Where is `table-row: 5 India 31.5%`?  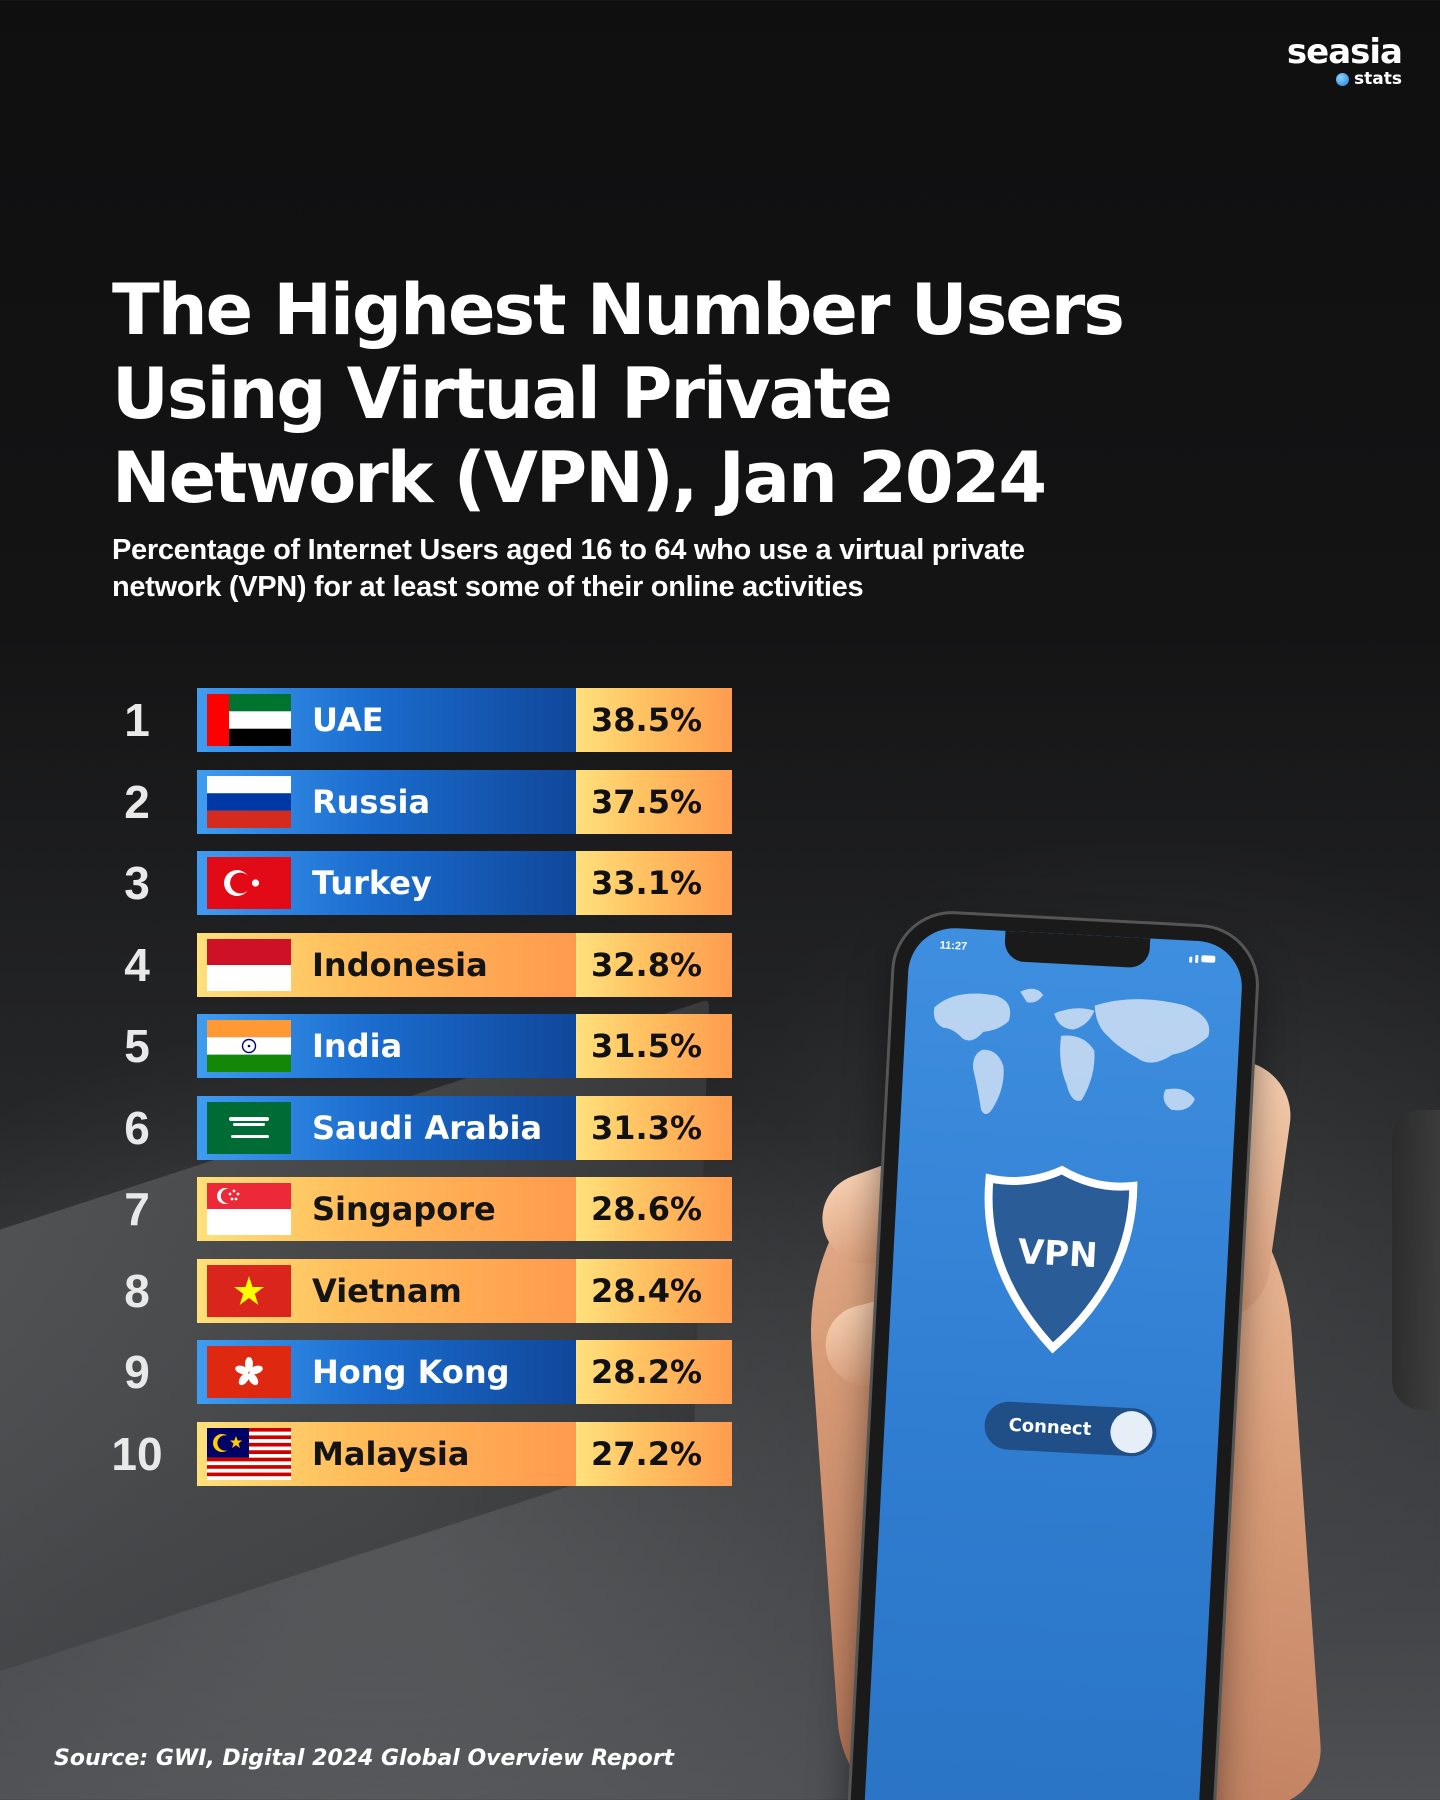 table-row: 5 India 31.5% is located at coordinates (370, 1046).